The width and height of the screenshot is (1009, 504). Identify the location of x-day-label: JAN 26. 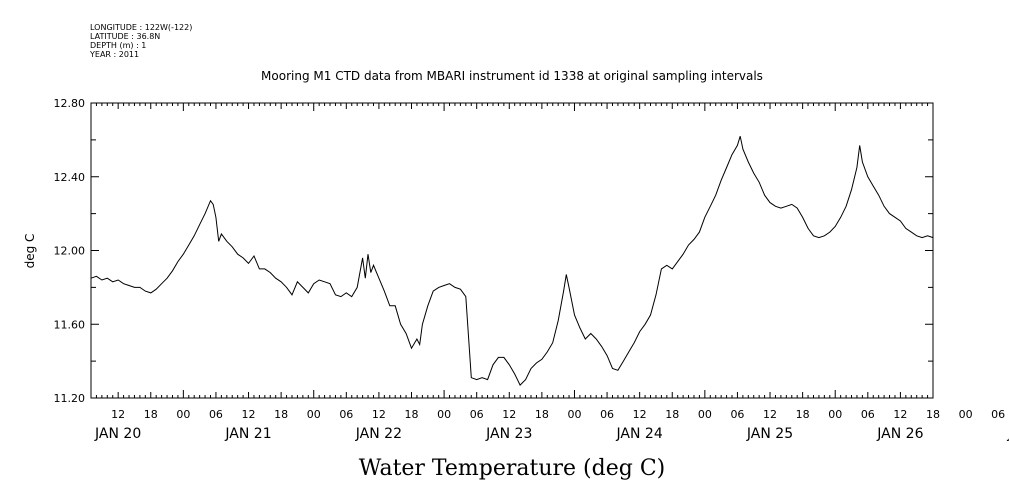
(899, 434).